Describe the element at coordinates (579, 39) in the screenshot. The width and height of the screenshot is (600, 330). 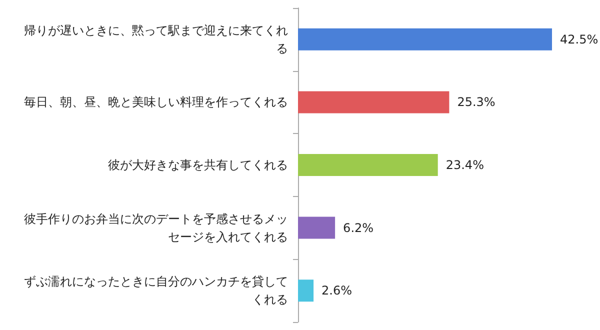
I see `data-label: 42.5%` at that location.